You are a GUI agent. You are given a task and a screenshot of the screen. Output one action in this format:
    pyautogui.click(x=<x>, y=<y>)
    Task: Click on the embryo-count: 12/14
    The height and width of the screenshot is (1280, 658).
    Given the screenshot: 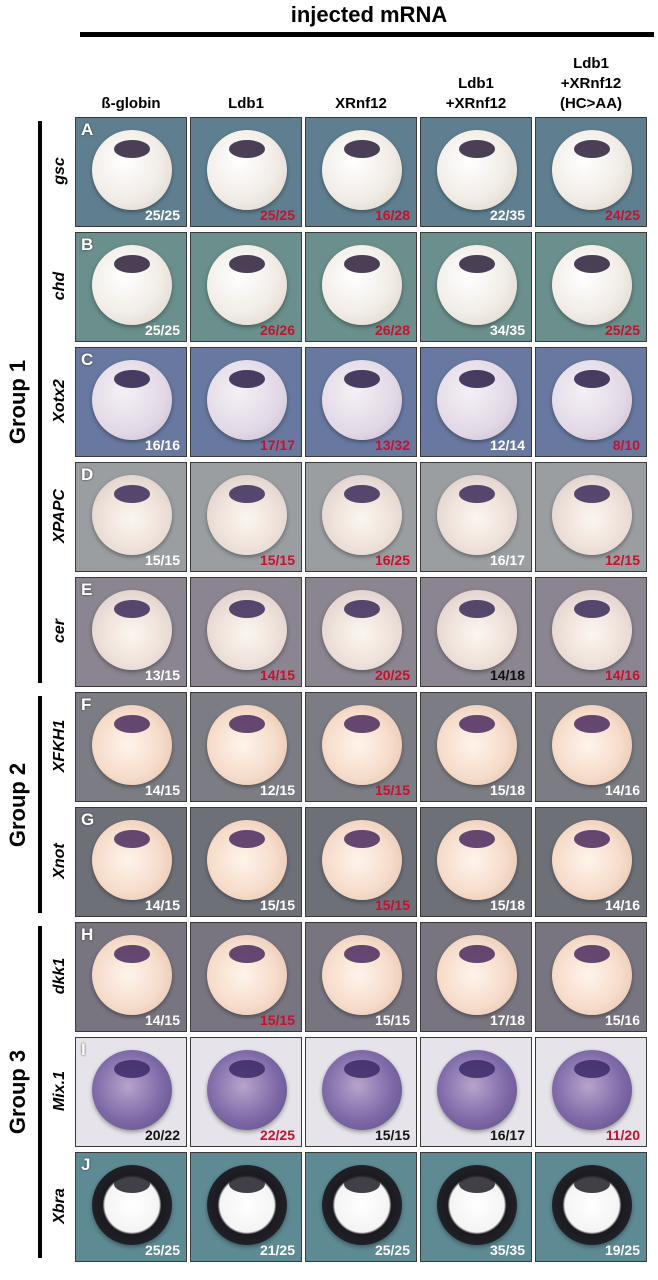 What is the action you would take?
    pyautogui.click(x=507, y=445)
    